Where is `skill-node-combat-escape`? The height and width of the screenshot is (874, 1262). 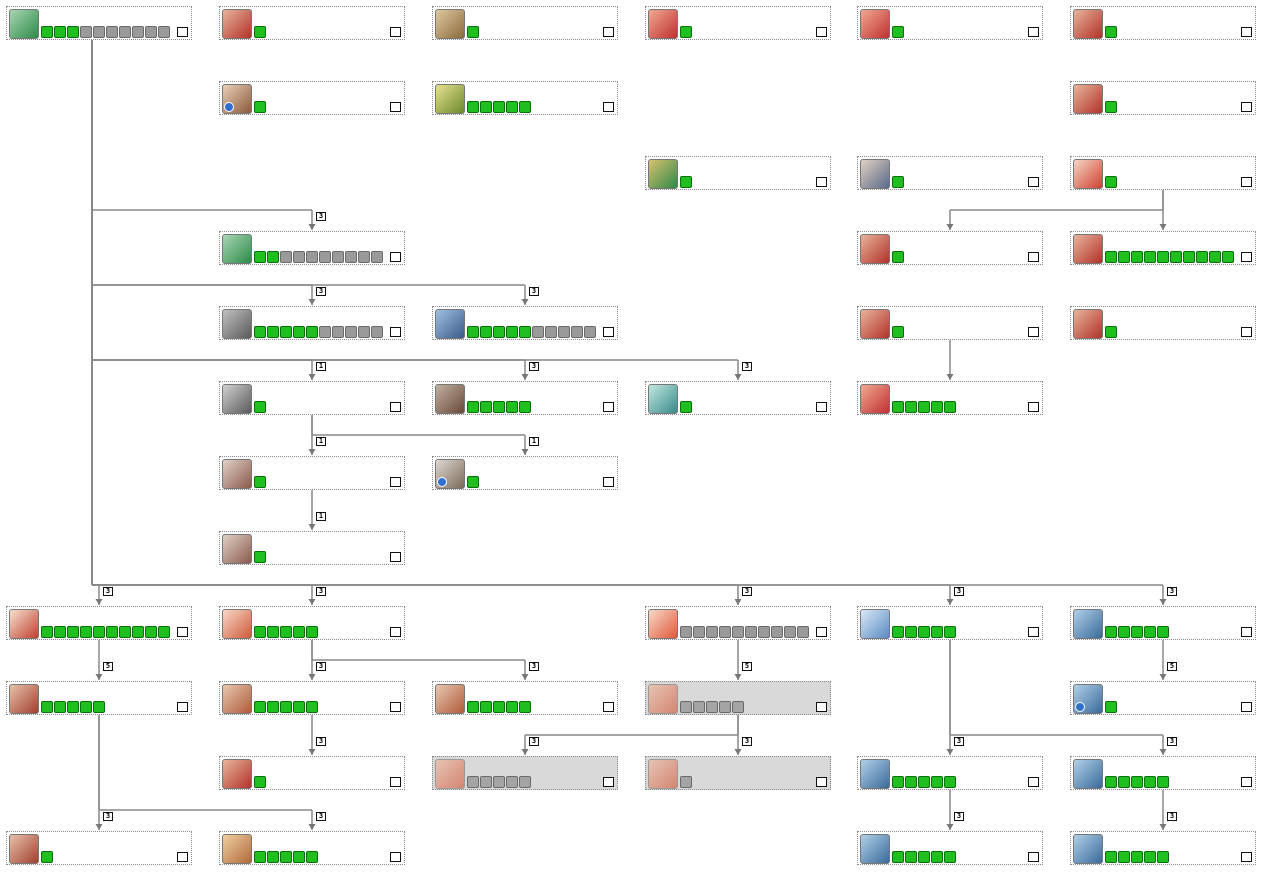 skill-node-combat-escape is located at coordinates (312, 773).